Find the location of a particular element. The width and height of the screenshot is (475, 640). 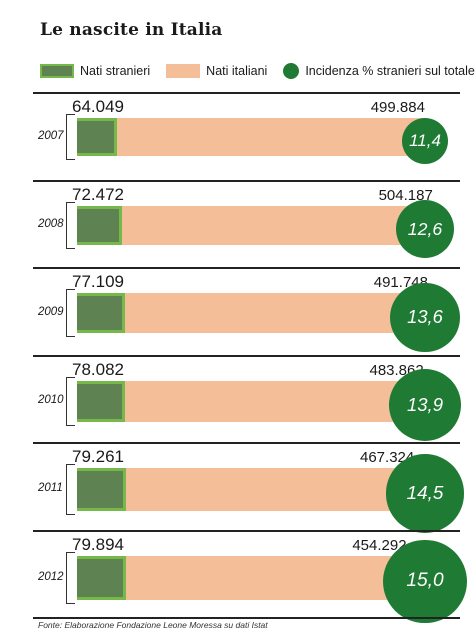

legend-label-italiani: Nati italiani is located at coordinates (237, 71).